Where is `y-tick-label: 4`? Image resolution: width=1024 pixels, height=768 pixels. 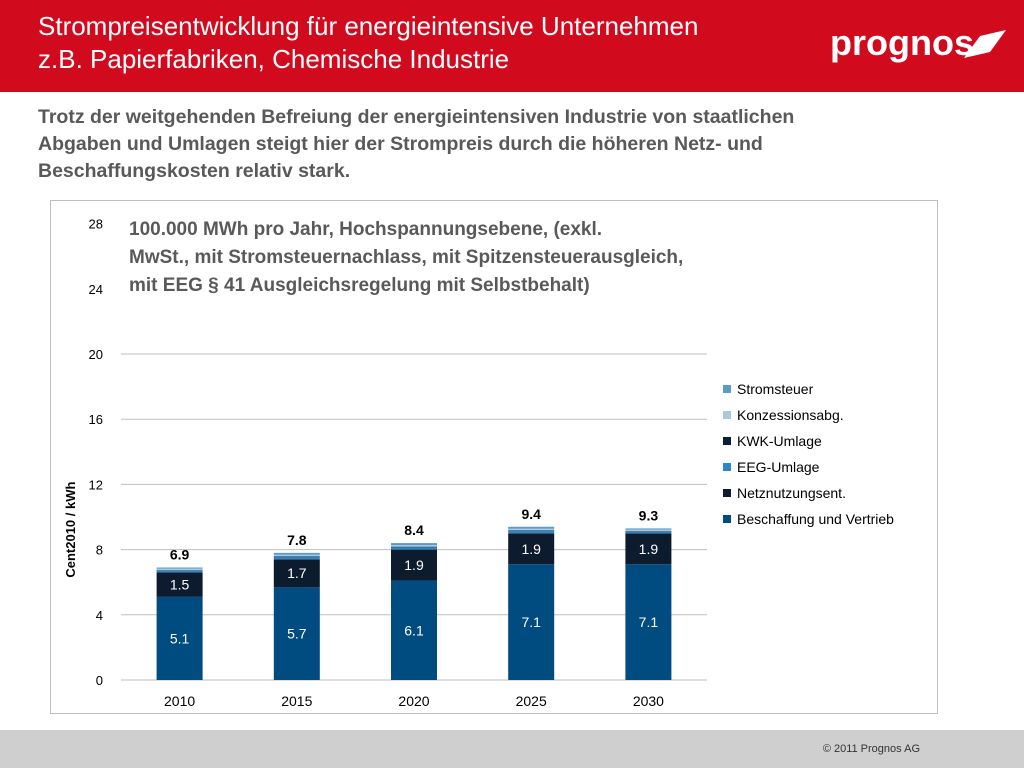
y-tick-label: 4 is located at coordinates (99, 615).